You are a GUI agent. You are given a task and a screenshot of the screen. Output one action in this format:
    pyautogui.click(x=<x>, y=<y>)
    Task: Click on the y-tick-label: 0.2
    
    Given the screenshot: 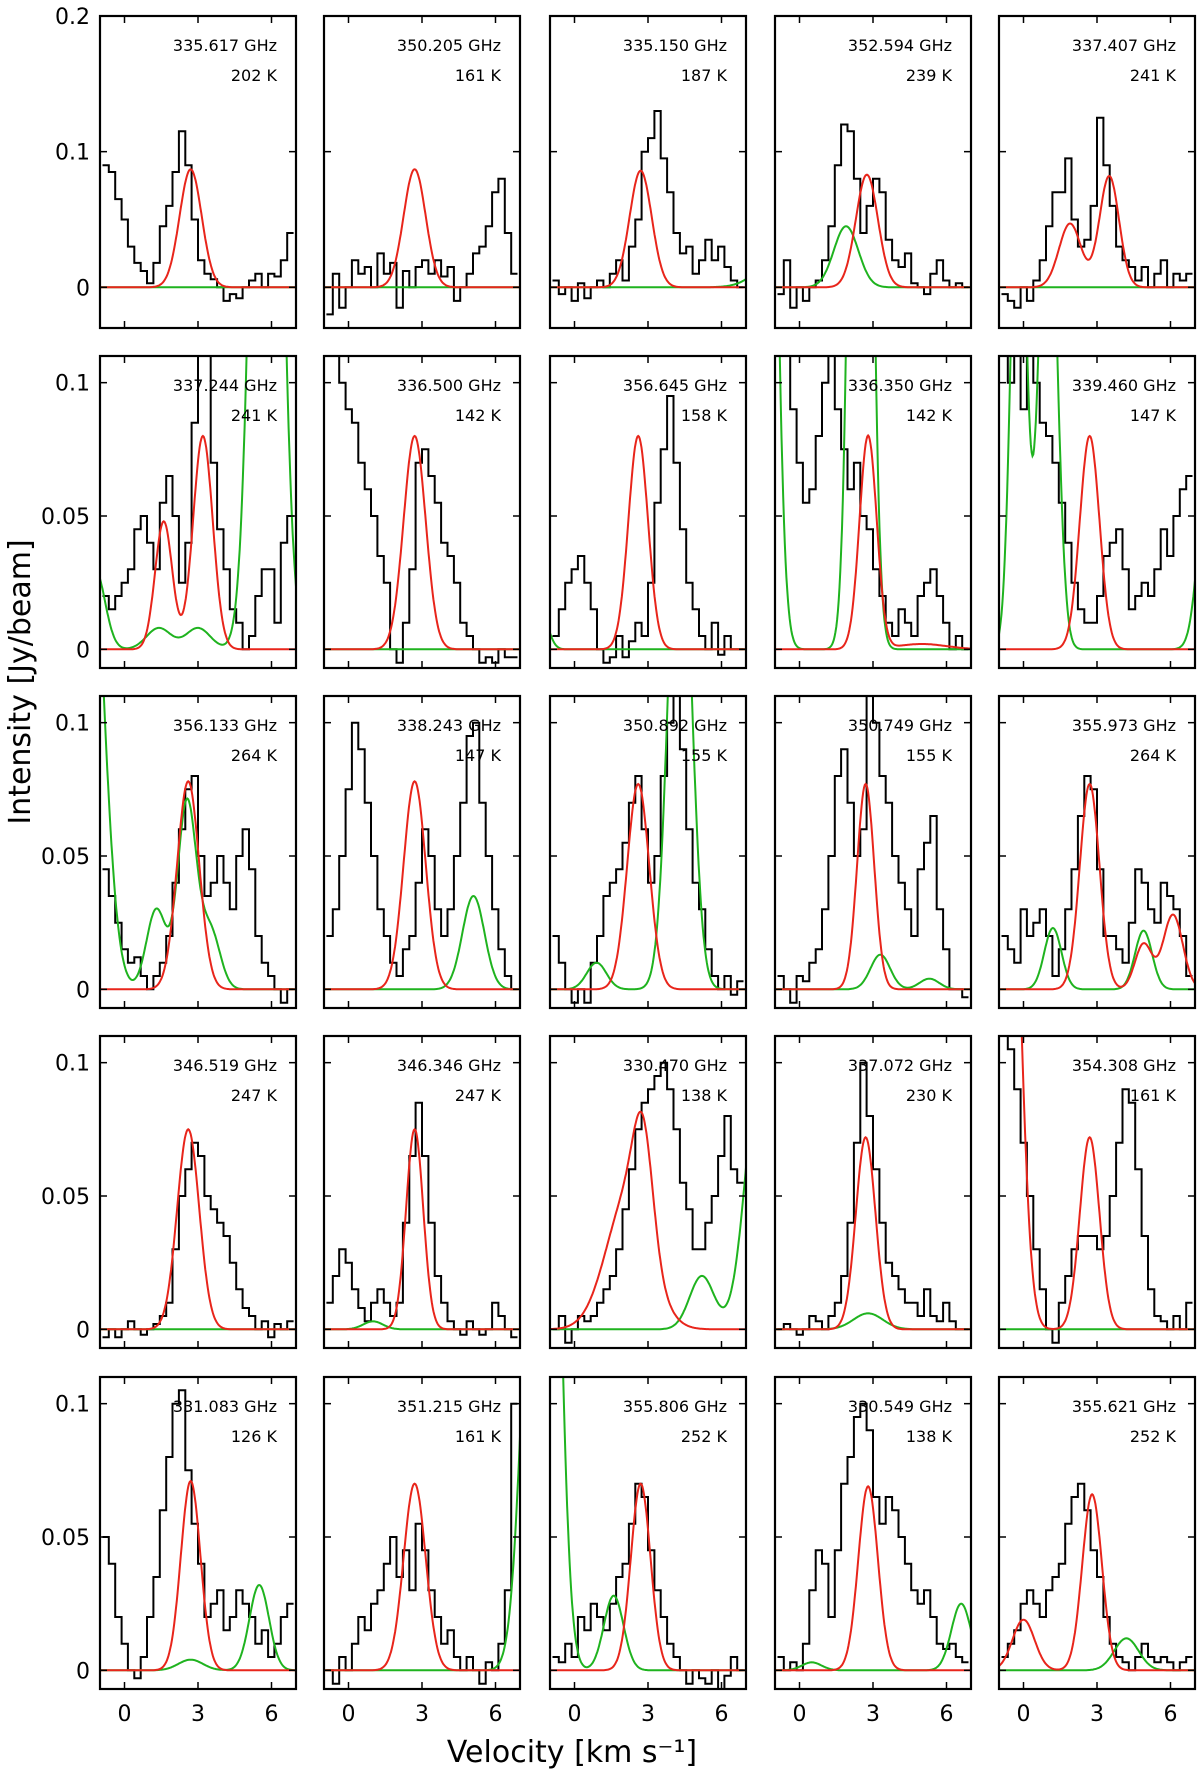 What is the action you would take?
    pyautogui.click(x=72, y=17)
    